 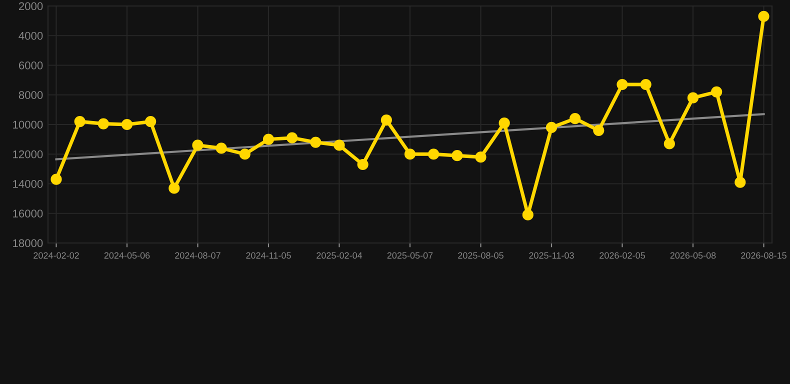 I want to click on x-tick-label: 2024-05-06, so click(x=127, y=255).